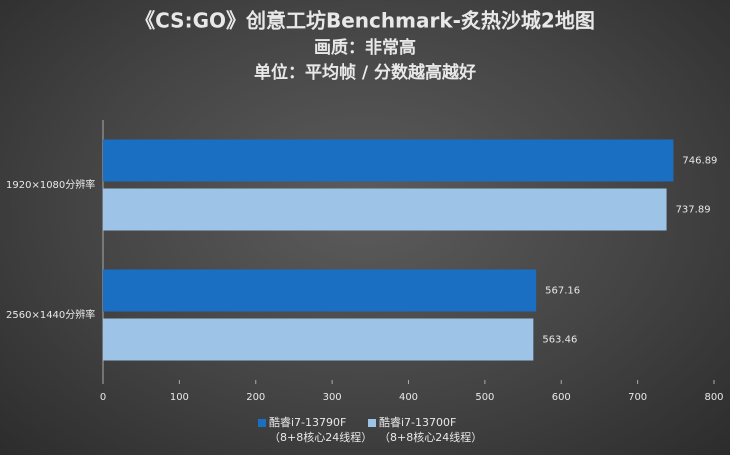  I want to click on value-label: 567.16, so click(562, 291).